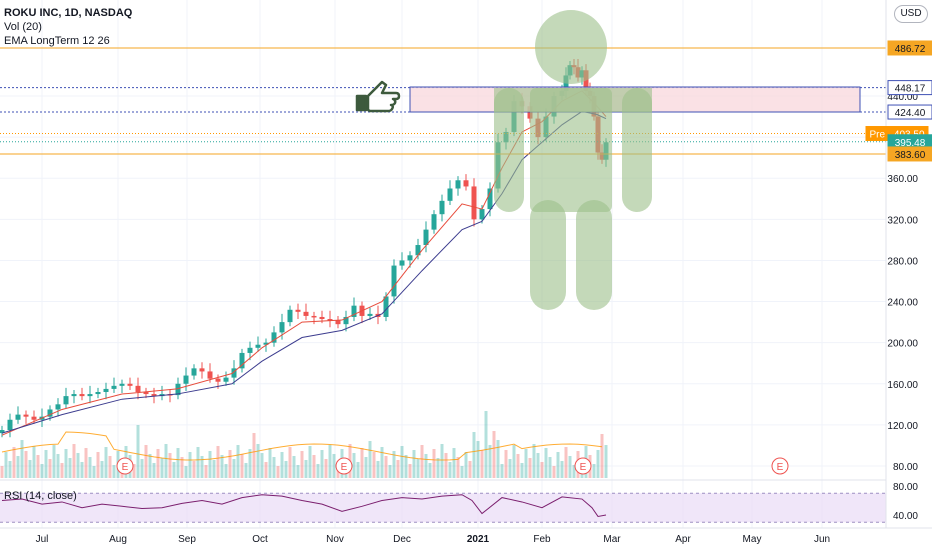  What do you see at coordinates (573, 160) in the screenshot?
I see `person-figure-drawing` at bounding box center [573, 160].